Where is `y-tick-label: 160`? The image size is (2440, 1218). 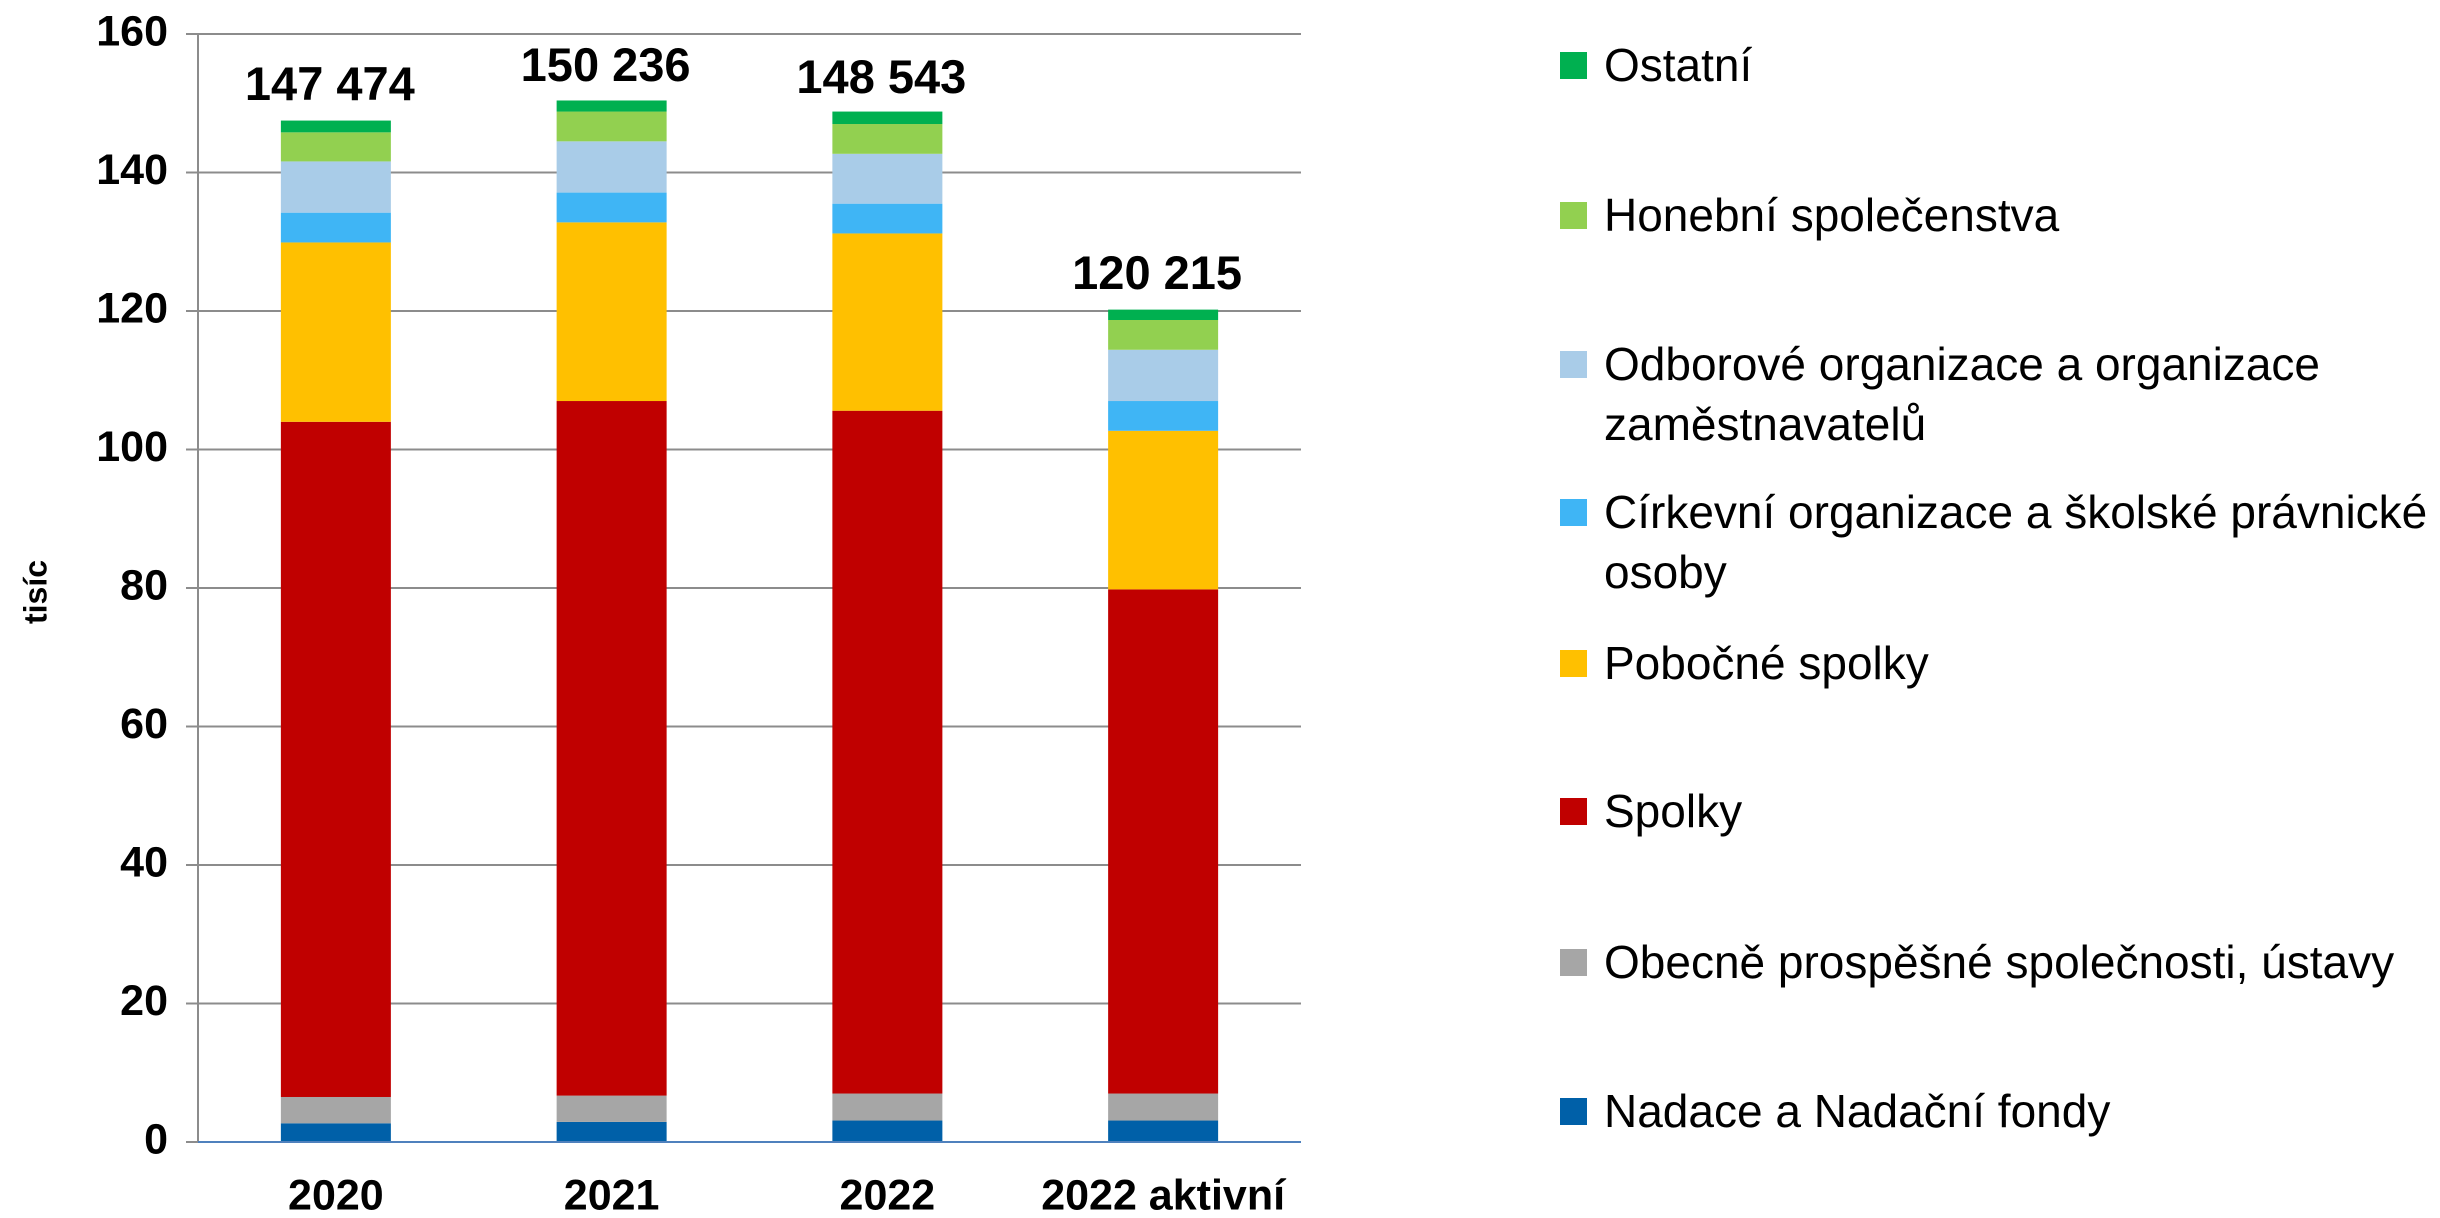
y-tick-label: 160 is located at coordinates (132, 31).